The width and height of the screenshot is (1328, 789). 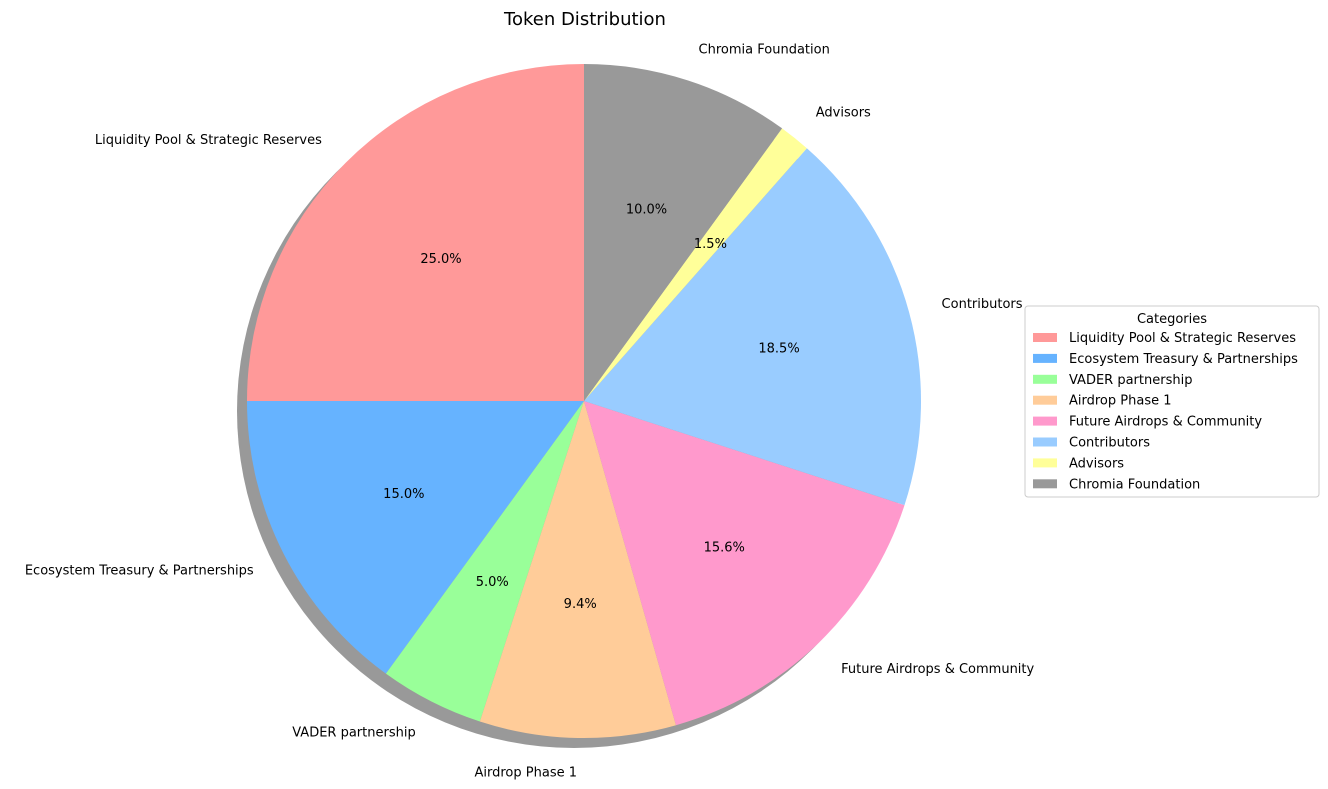 I want to click on legend-swatch-future-airdrops-and-community, so click(x=1045, y=421).